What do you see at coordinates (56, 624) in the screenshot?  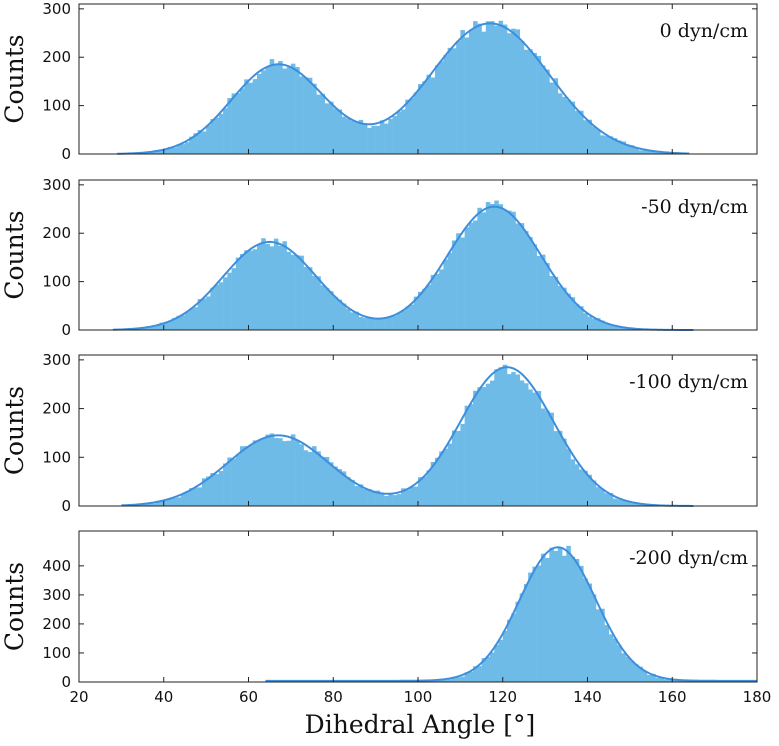 I see `y-tick-label: 200` at bounding box center [56, 624].